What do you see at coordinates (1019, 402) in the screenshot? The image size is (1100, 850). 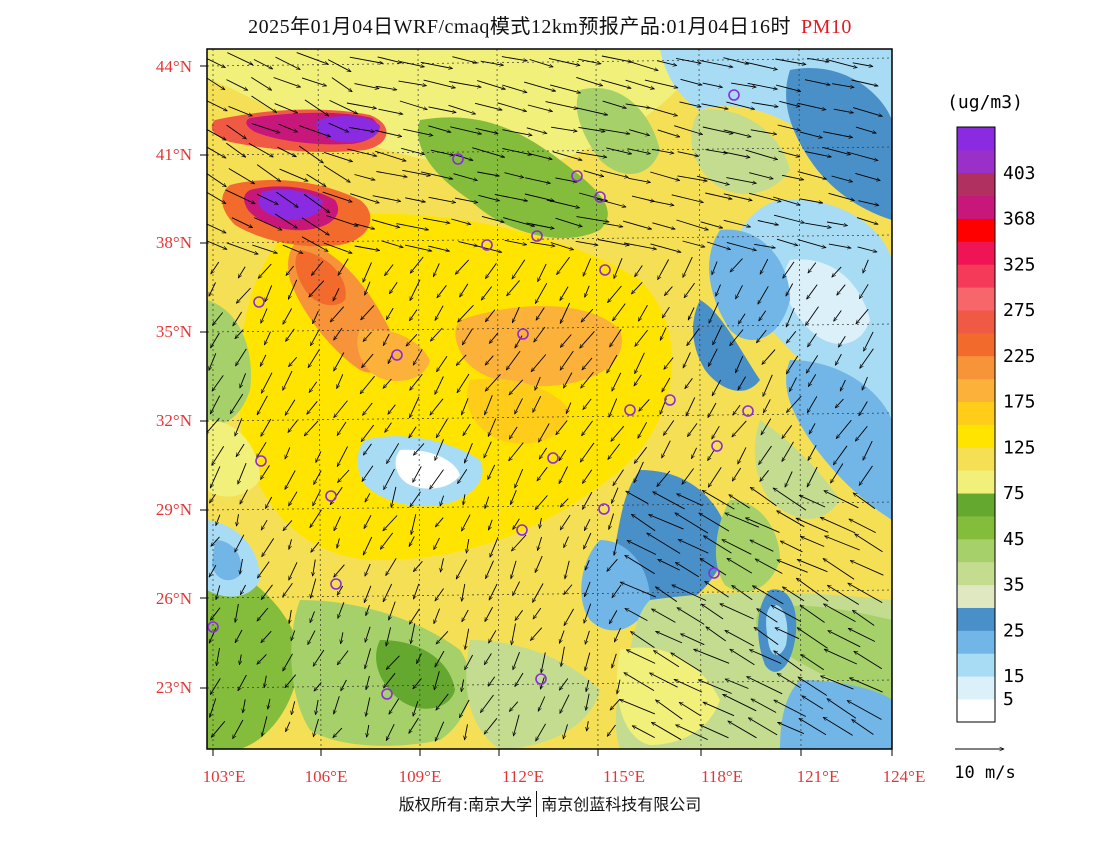 I see `colorbar-label: 175` at bounding box center [1019, 402].